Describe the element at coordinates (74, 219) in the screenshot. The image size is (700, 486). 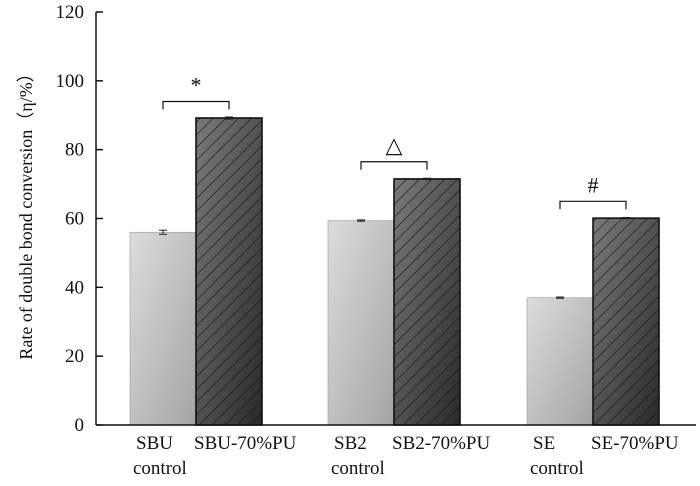
I see `y-tick-label: 60` at that location.